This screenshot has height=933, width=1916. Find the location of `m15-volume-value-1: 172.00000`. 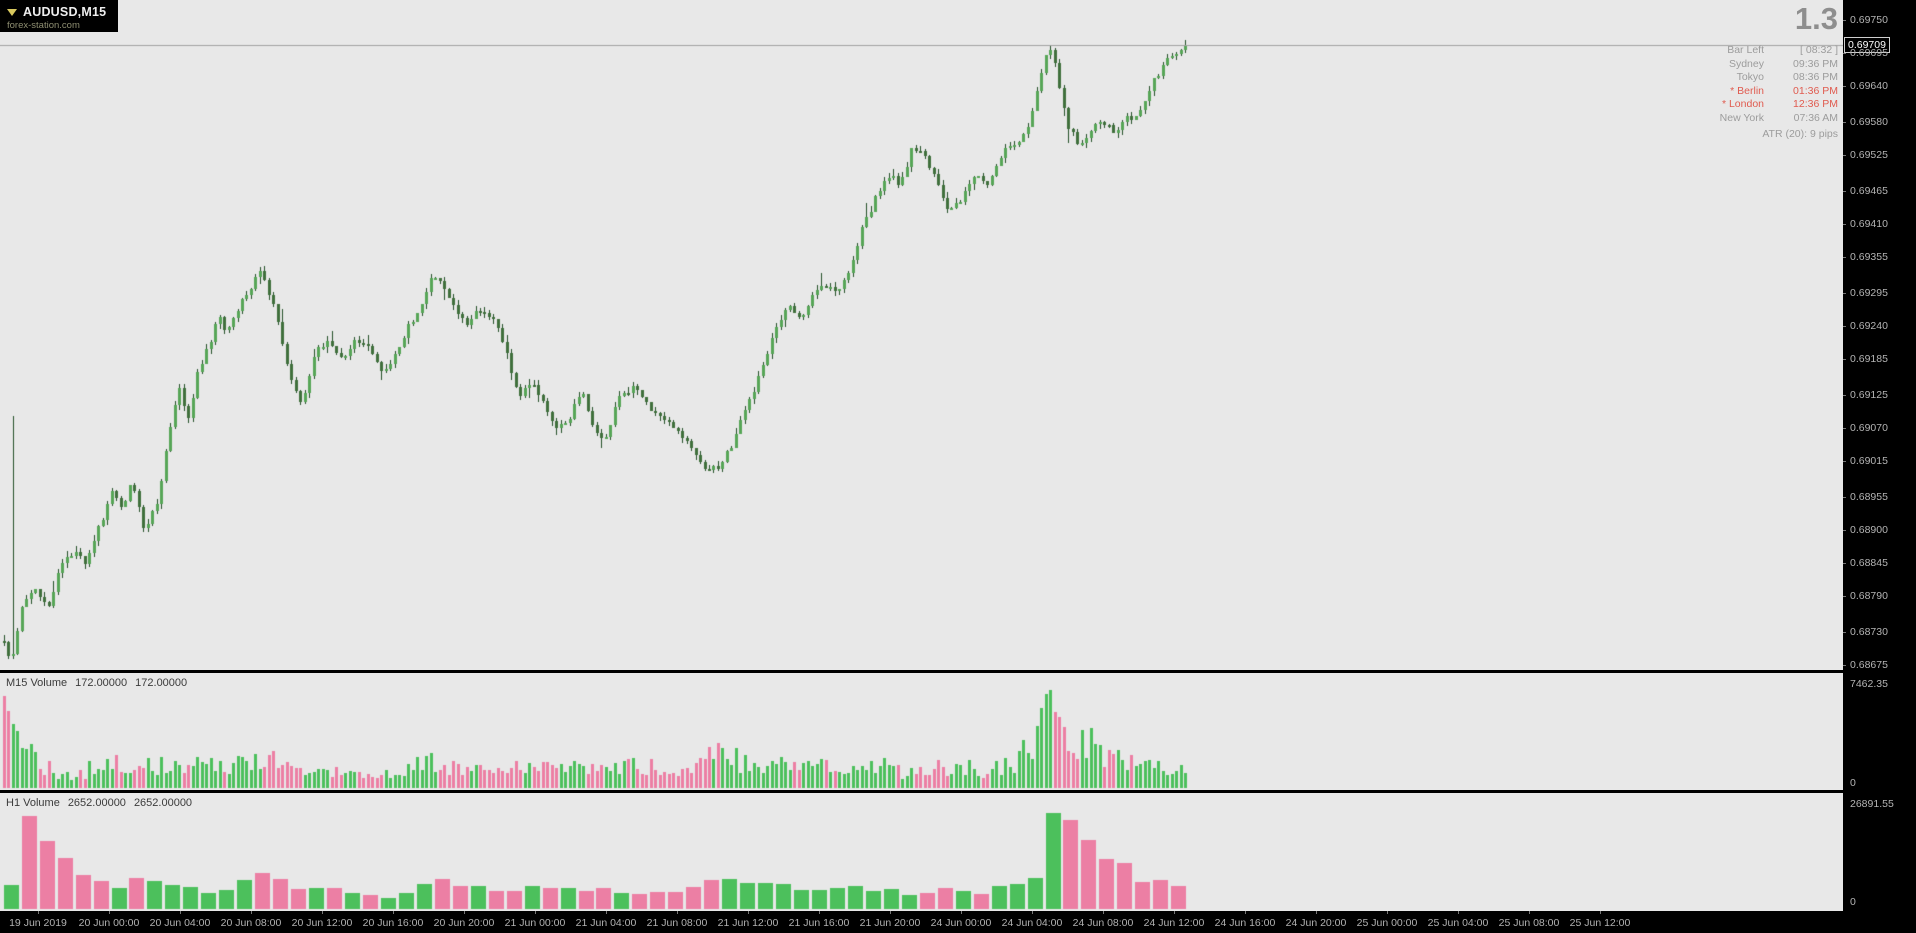

m15-volume-value-1: 172.00000 is located at coordinates (101, 683).